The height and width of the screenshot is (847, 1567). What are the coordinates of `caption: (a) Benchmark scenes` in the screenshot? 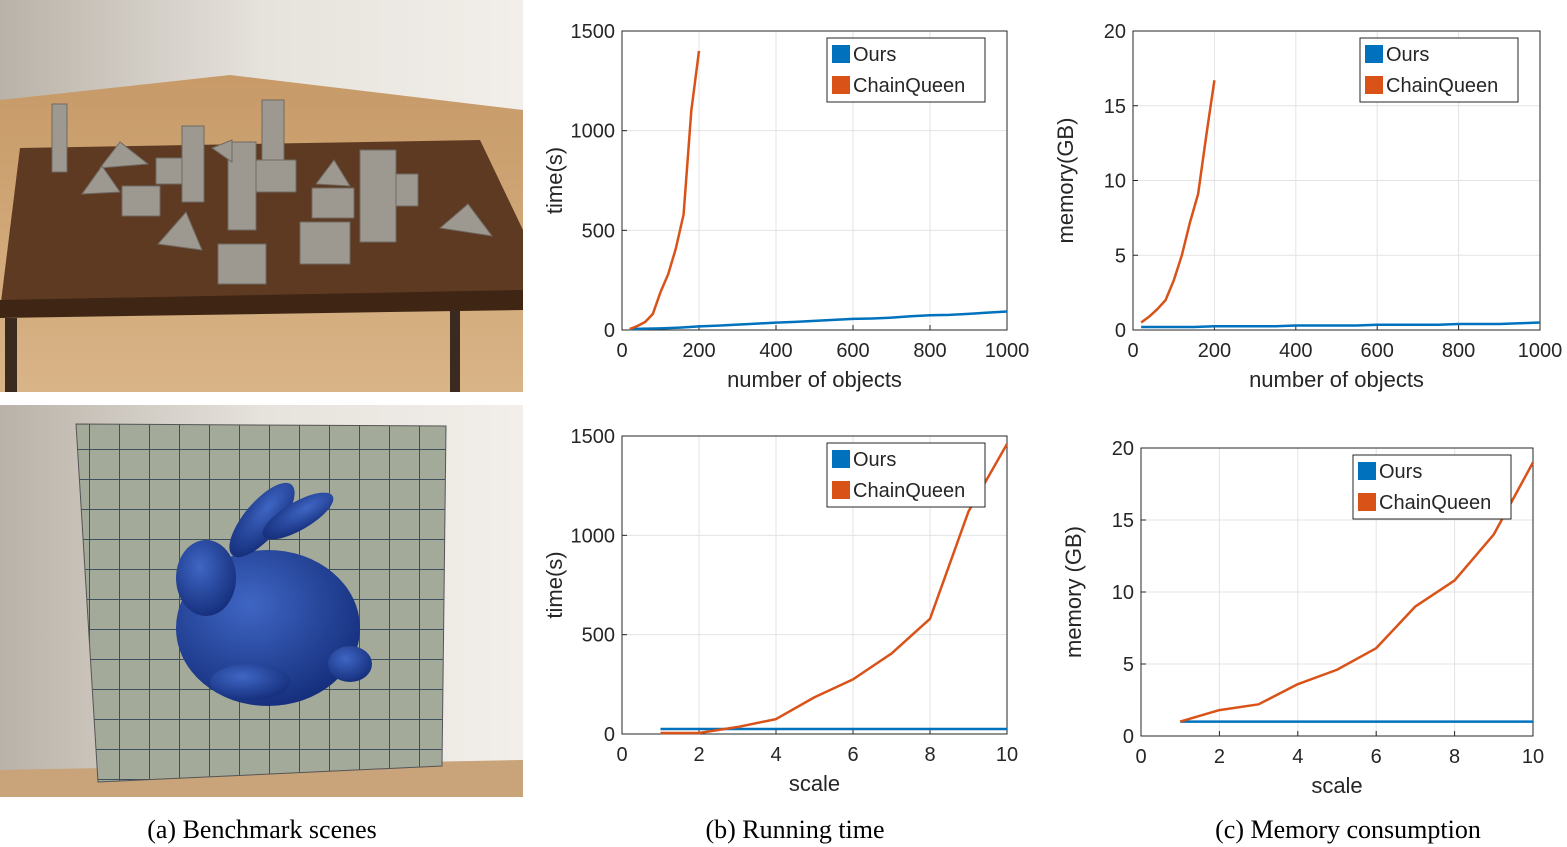 It's located at (262, 829).